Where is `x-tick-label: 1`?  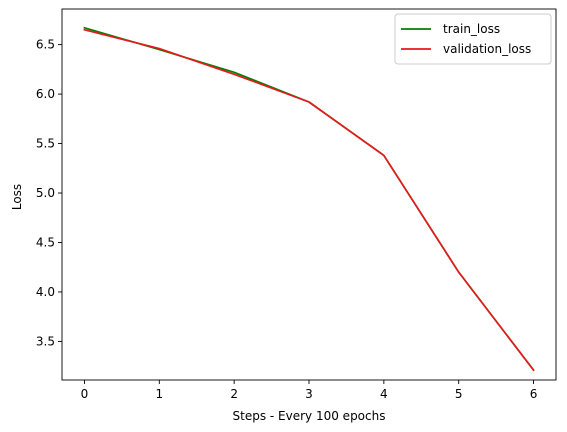 x-tick-label: 1 is located at coordinates (159, 394).